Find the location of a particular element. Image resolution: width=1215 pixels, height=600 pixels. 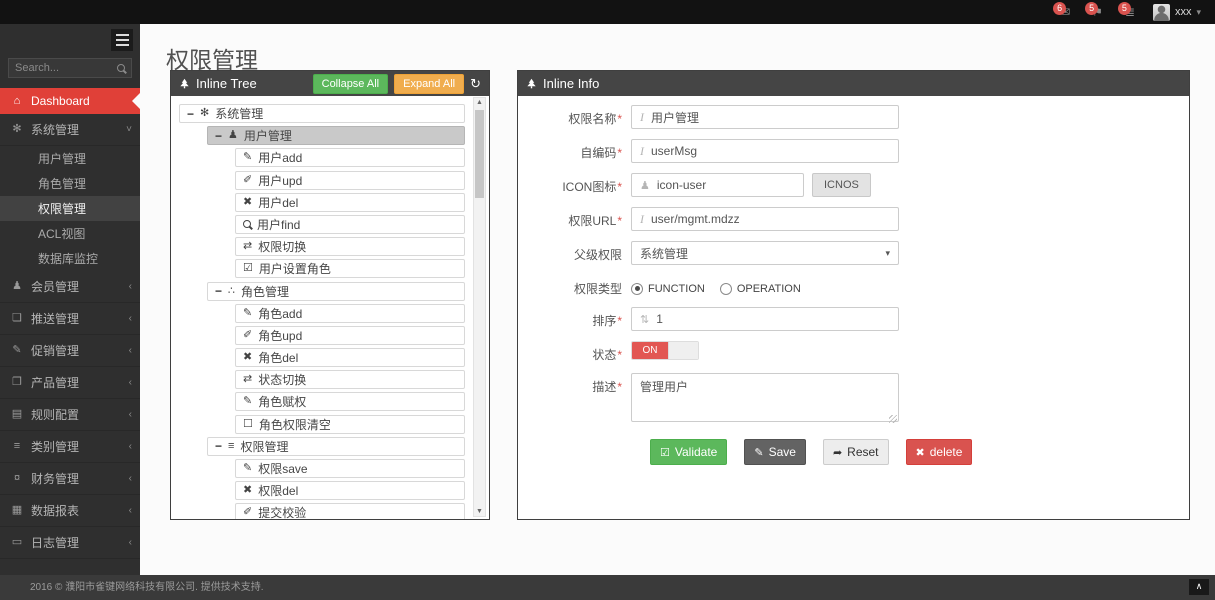

expand-all-button: Expand All is located at coordinates (429, 83).